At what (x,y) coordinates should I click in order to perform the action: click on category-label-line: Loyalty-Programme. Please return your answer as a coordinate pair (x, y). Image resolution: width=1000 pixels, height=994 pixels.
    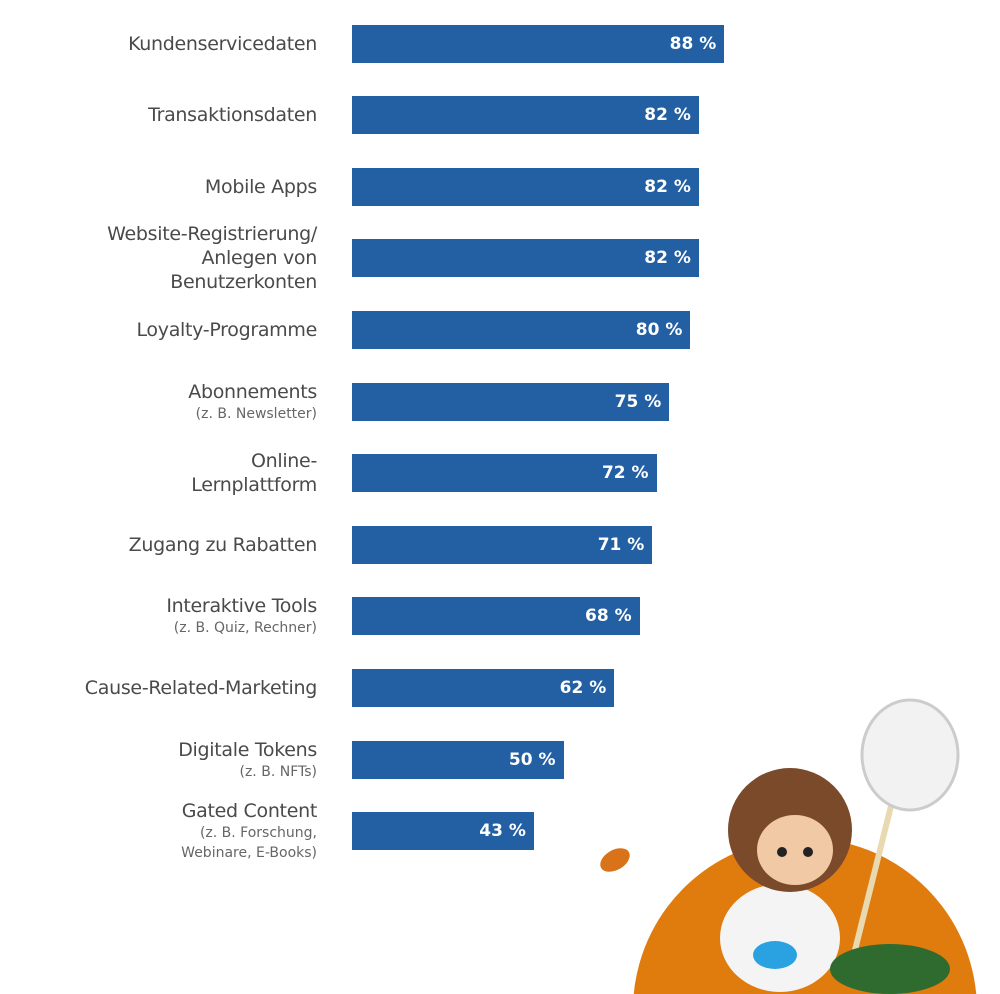
    Looking at the image, I should click on (226, 329).